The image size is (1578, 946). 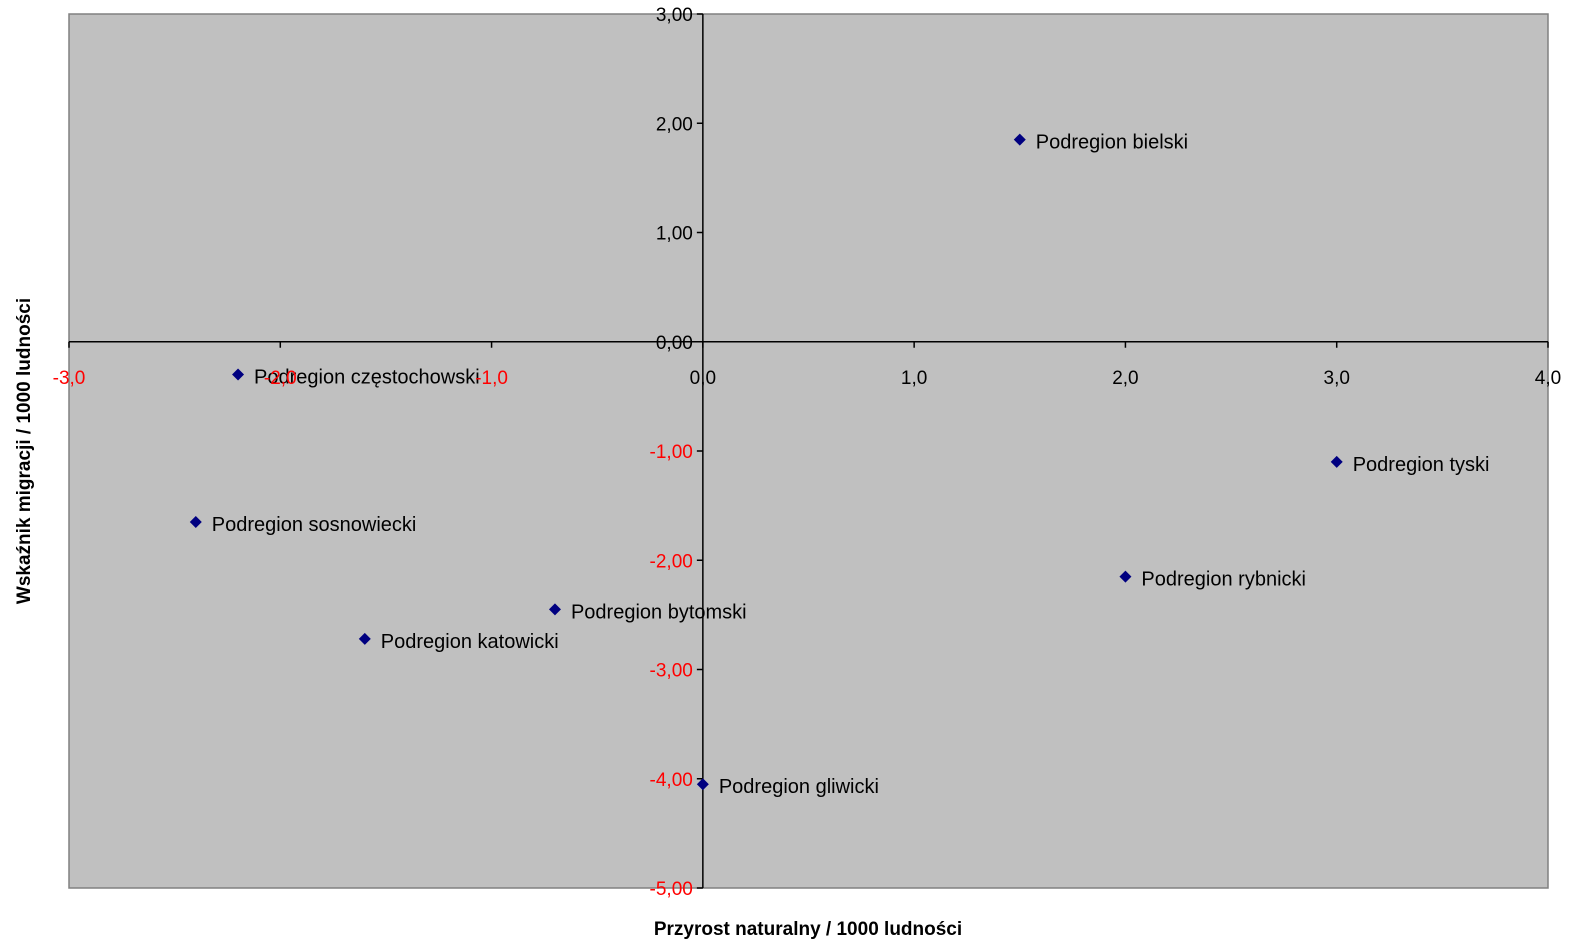 I want to click on x-tick-label: -3,0, so click(x=69, y=378).